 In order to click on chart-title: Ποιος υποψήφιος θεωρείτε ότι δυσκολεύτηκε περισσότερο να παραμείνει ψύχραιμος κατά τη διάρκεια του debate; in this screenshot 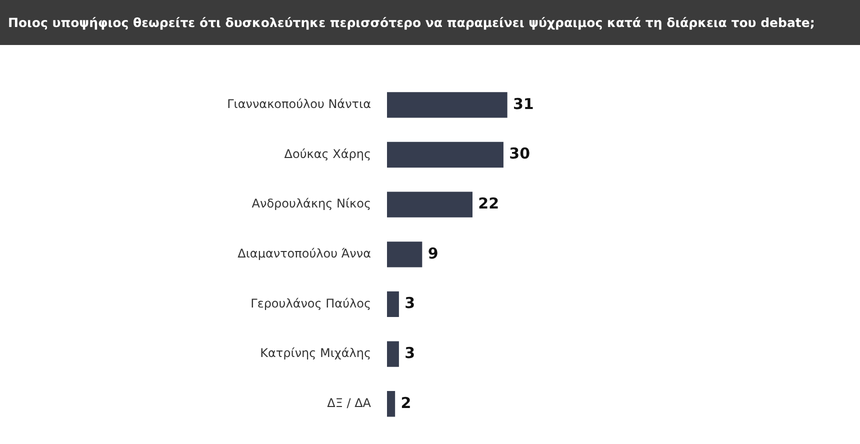, I will do `click(430, 22)`.